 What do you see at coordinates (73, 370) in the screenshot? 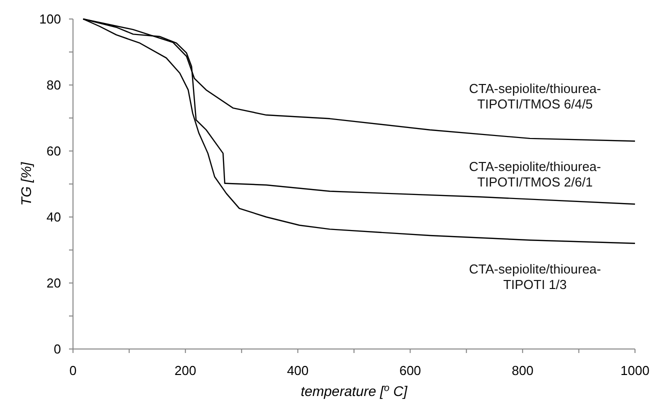
I see `x-tick-label: 0` at bounding box center [73, 370].